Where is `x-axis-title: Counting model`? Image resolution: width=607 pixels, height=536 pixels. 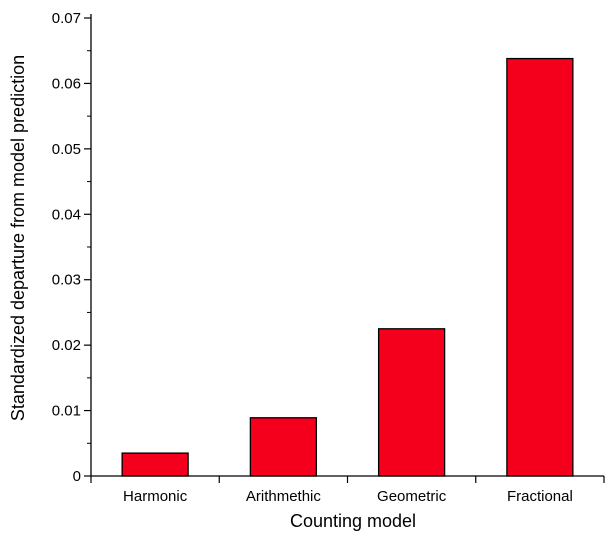 x-axis-title: Counting model is located at coordinates (353, 521).